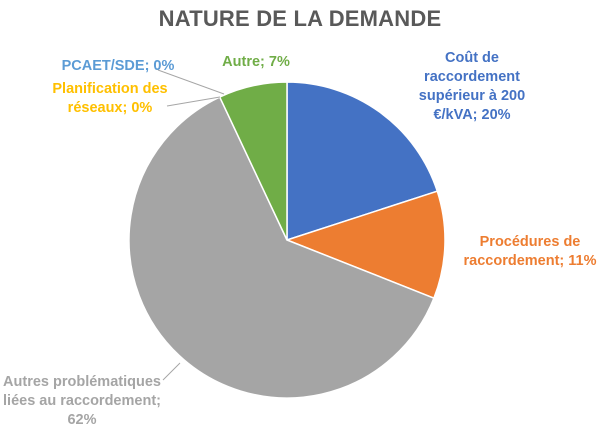 The height and width of the screenshot is (437, 600). Describe the element at coordinates (300, 18) in the screenshot. I see `chart-title: NATURE DE LA DEMANDE` at that location.